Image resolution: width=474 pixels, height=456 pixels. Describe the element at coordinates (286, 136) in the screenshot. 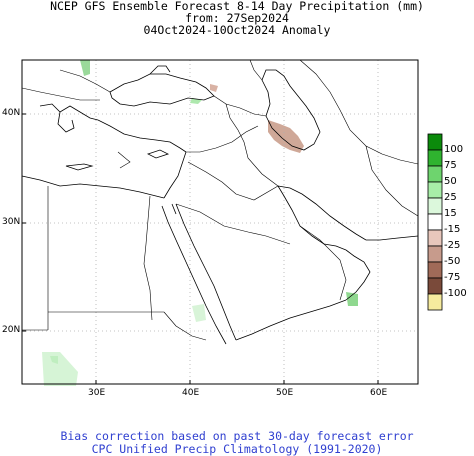

I see `dry-anomaly-iran` at that location.